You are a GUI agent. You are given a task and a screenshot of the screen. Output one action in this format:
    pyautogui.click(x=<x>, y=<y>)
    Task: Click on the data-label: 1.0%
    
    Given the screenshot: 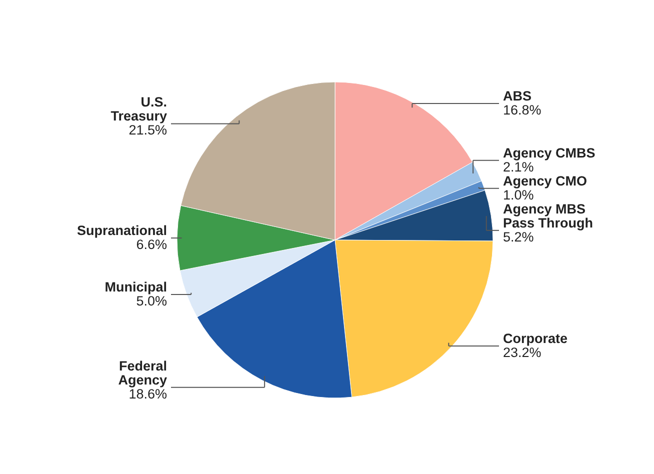 What is the action you would take?
    pyautogui.click(x=518, y=194)
    